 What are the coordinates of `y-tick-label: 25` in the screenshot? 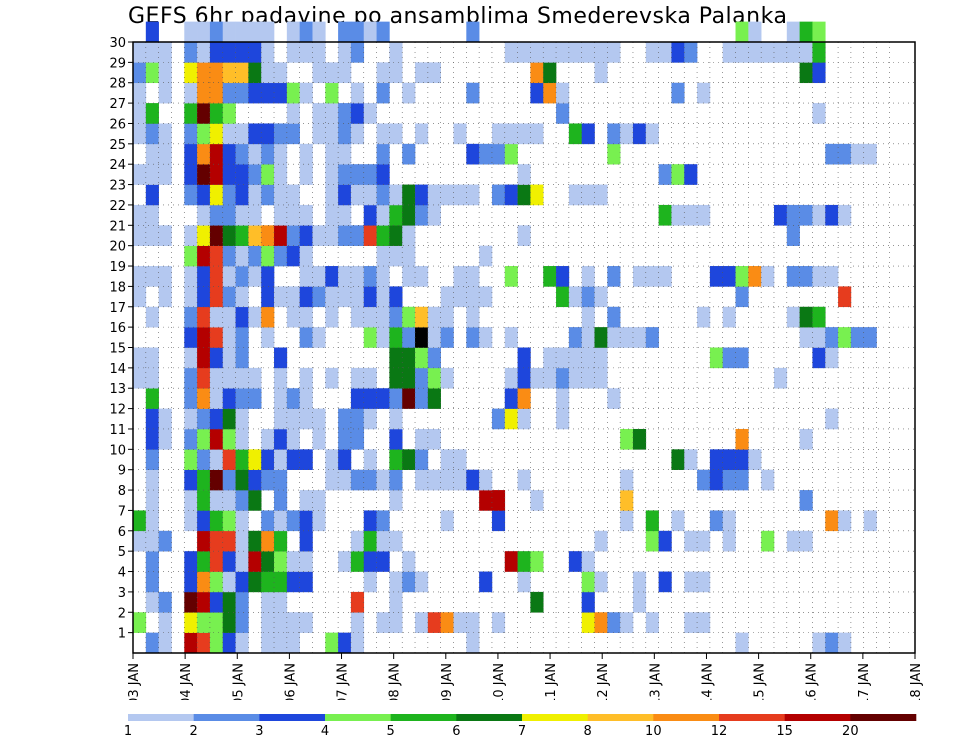 It's located at (117, 145).